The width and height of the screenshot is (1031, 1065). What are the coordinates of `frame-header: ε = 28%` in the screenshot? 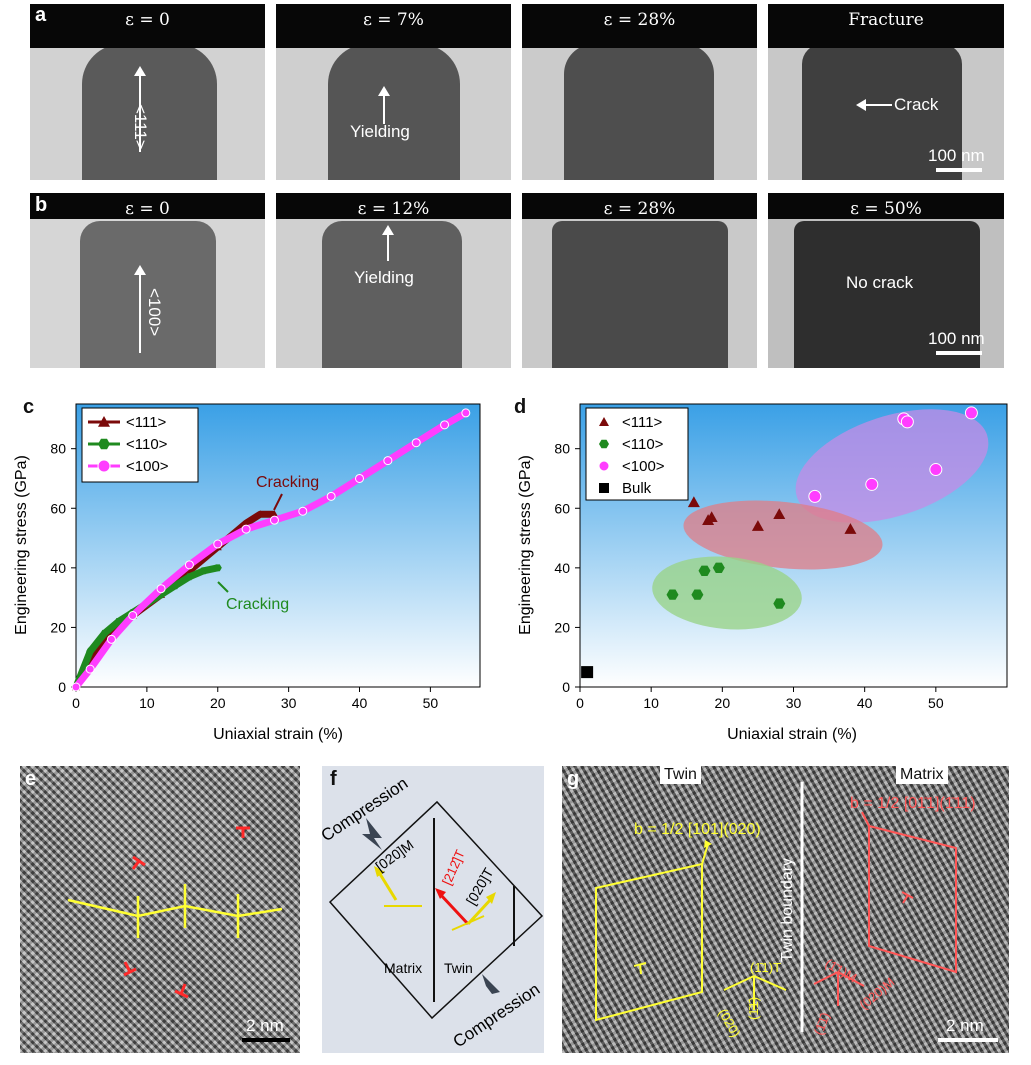 It's located at (639, 20).